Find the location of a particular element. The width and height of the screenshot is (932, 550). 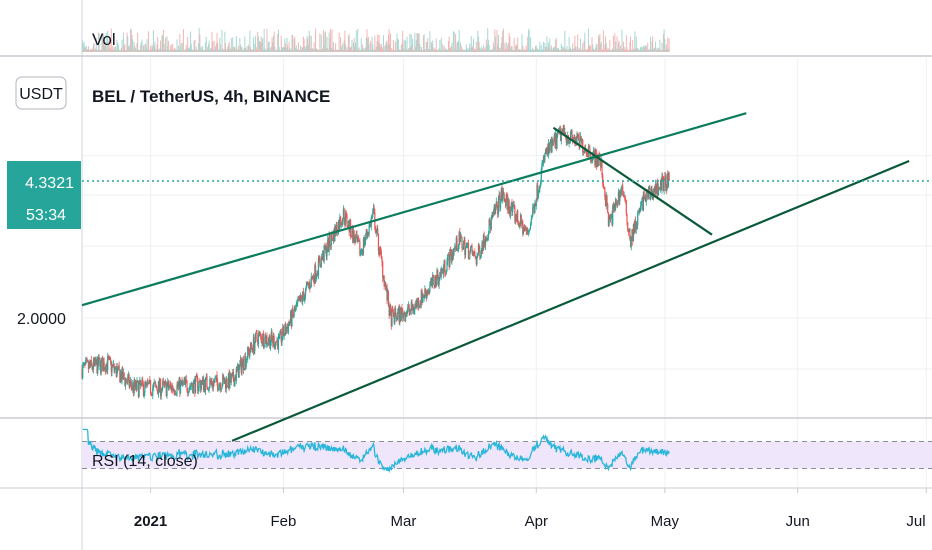

volume-pane is located at coordinates (375, 40).